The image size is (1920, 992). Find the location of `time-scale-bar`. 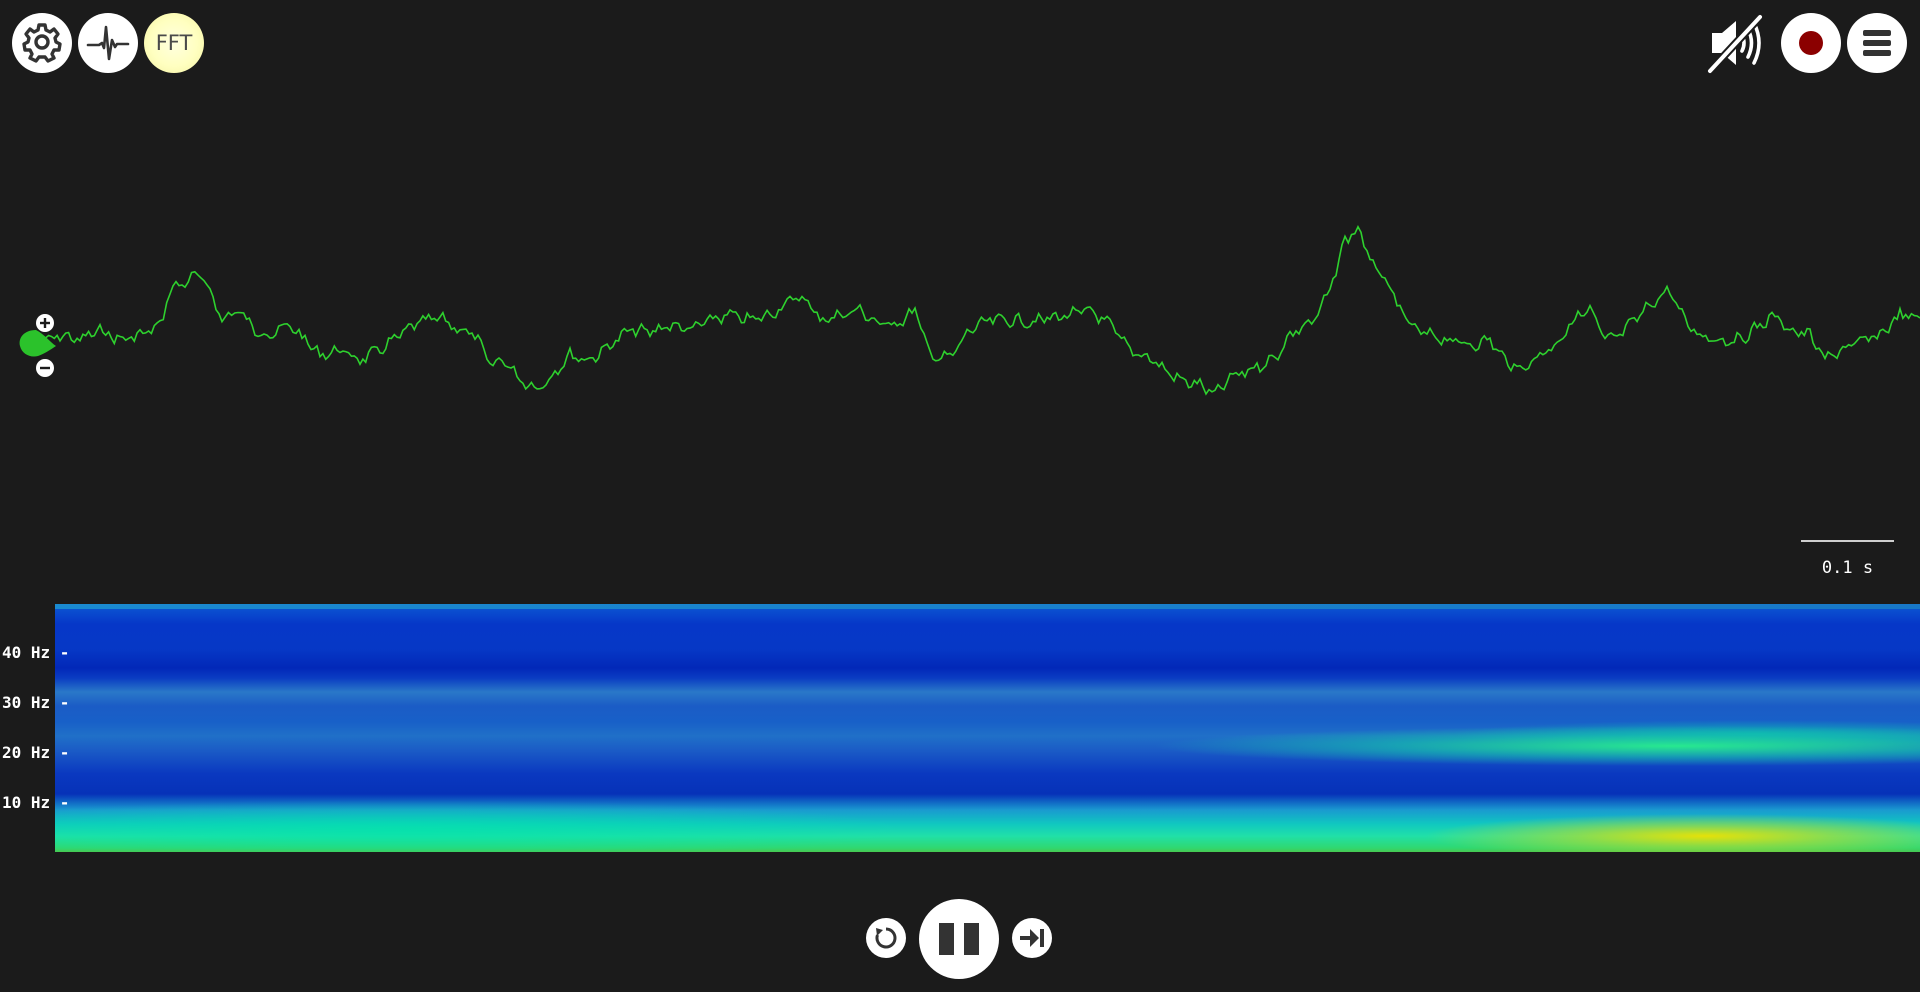

time-scale-bar is located at coordinates (1847, 541).